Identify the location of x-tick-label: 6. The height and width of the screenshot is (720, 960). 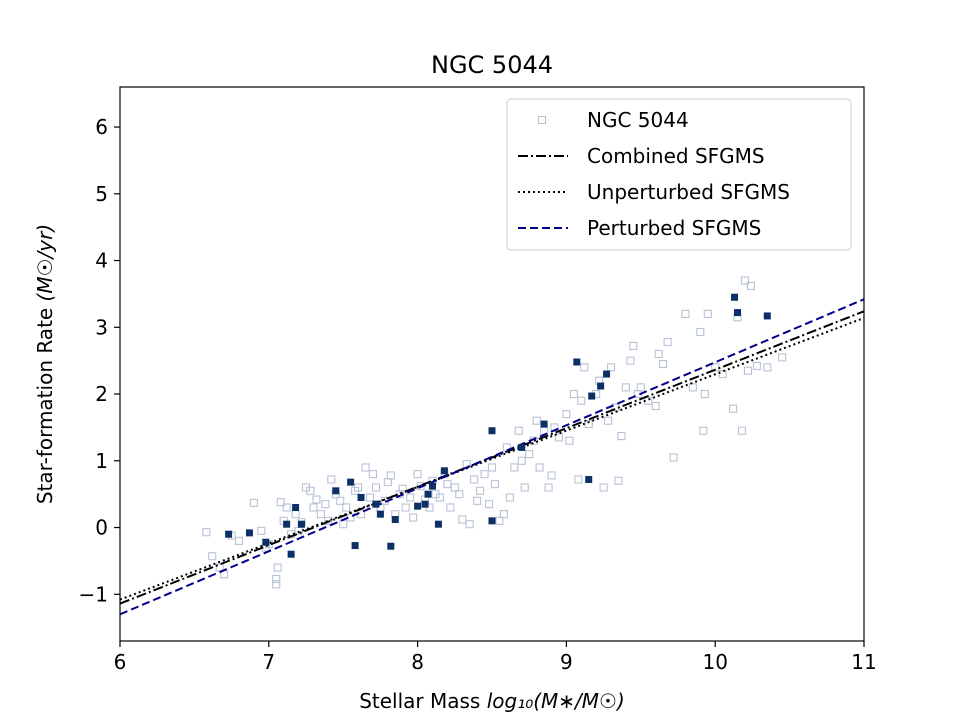
(120, 662).